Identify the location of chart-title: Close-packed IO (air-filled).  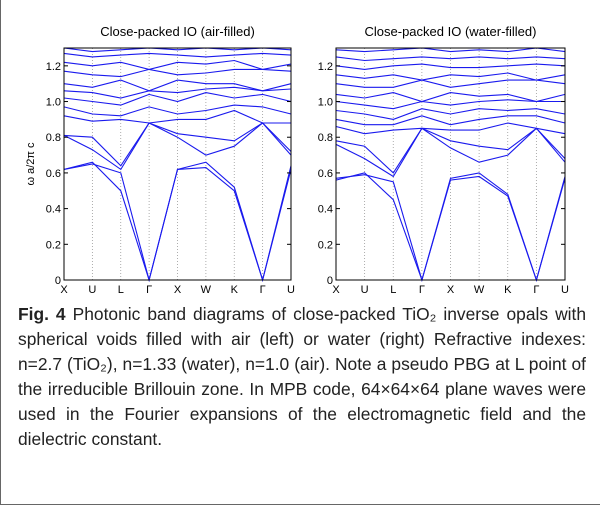
(177, 31).